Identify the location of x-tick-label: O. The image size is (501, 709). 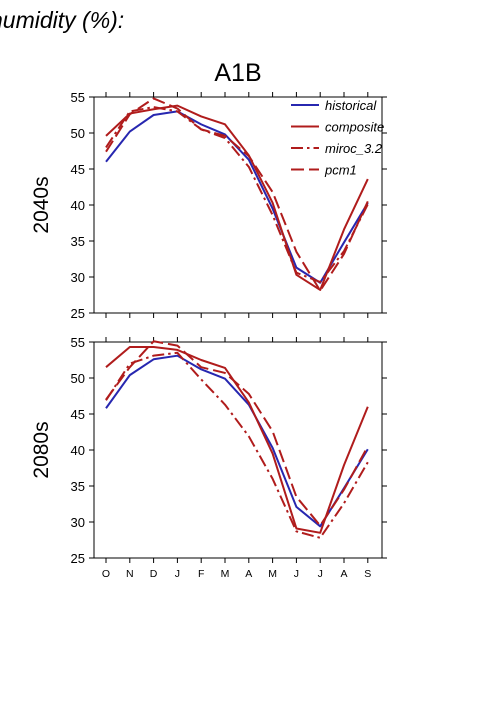
(106, 574).